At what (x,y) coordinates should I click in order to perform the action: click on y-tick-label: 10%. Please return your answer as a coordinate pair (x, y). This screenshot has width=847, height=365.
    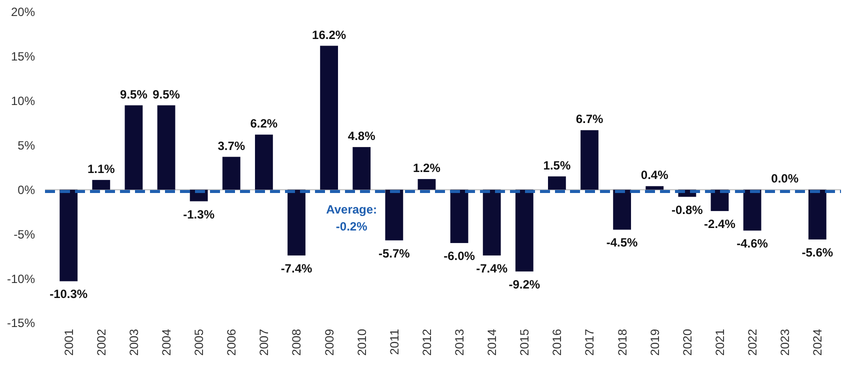
    Looking at the image, I should click on (23, 101).